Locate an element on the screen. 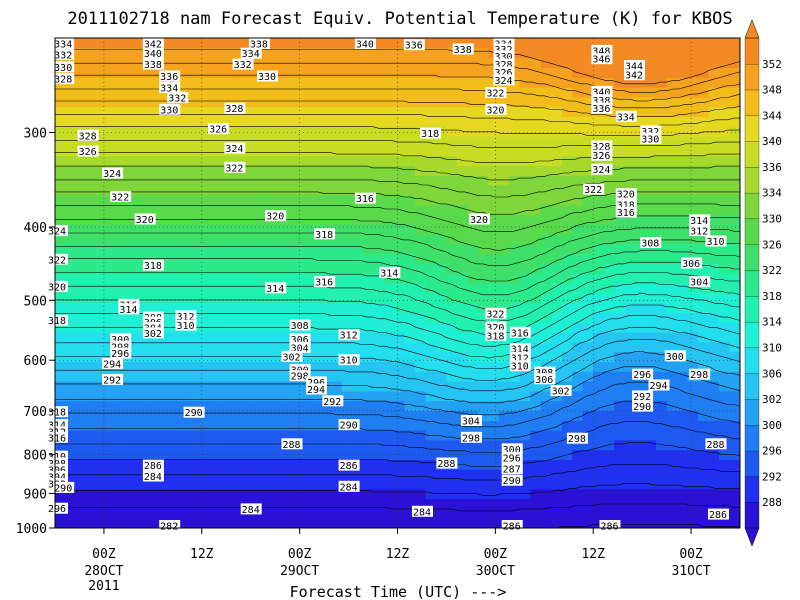  contour-label: 320 is located at coordinates (496, 327).